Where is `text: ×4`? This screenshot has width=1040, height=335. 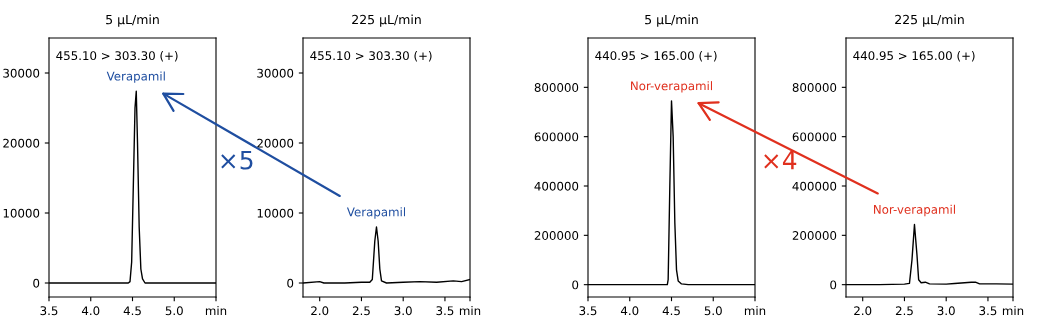
text: ×4 is located at coordinates (780, 160).